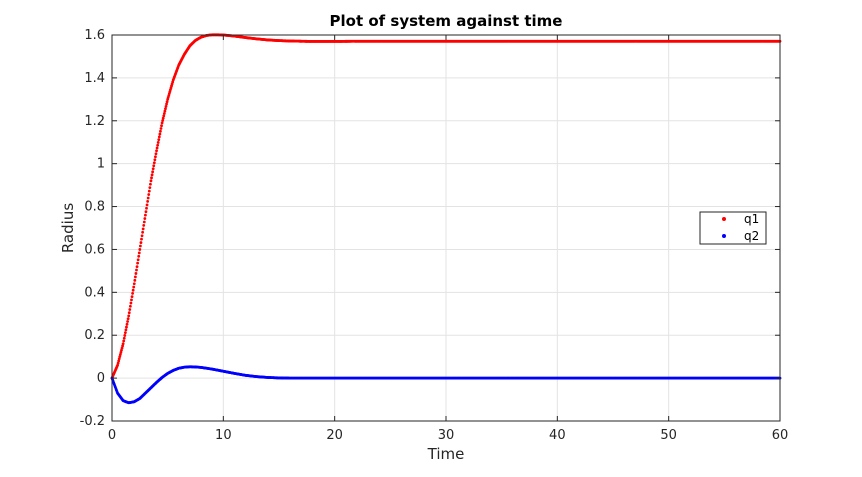  What do you see at coordinates (751, 219) in the screenshot?
I see `legend-label-q1: q1` at bounding box center [751, 219].